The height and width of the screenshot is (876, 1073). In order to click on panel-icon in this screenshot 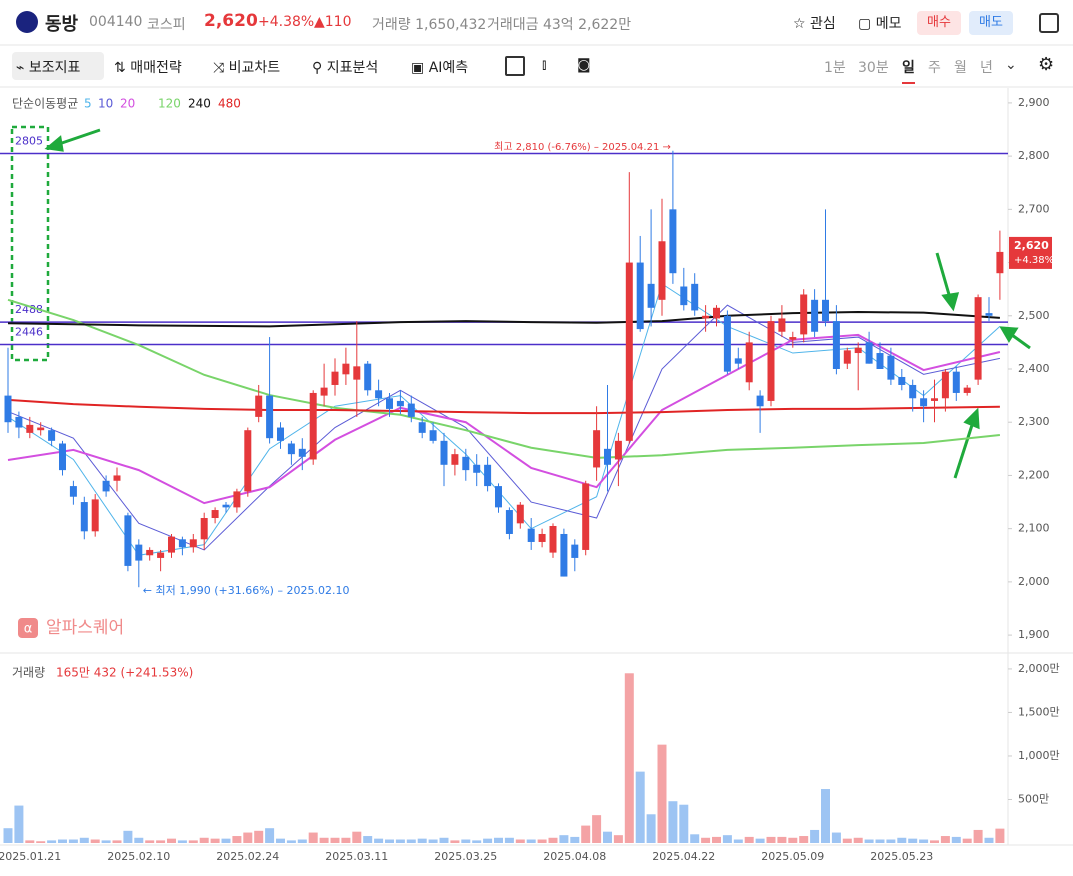, I will do `click(1049, 23)`.